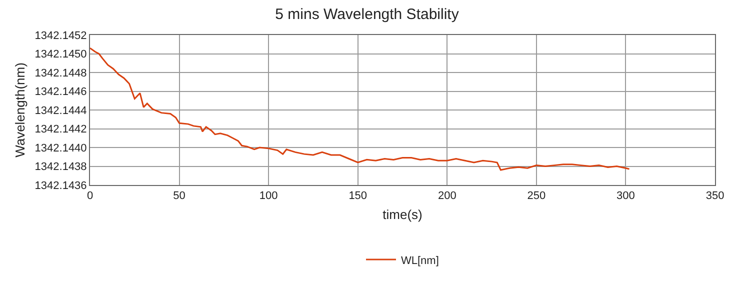 The height and width of the screenshot is (284, 734). Describe the element at coordinates (90, 196) in the screenshot. I see `x-tick-label: 0` at that location.